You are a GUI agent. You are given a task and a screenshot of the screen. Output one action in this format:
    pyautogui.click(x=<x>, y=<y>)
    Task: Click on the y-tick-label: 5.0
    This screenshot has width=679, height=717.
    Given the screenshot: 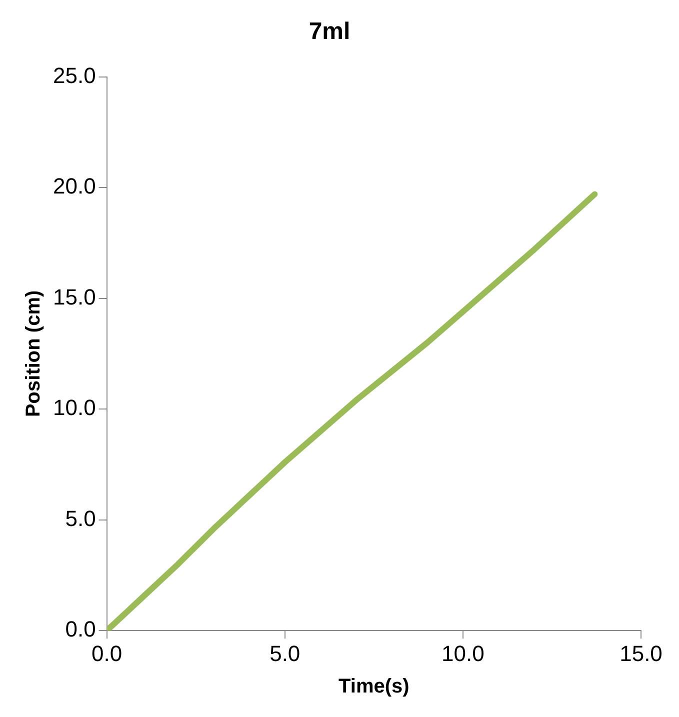 What is the action you would take?
    pyautogui.click(x=80, y=518)
    